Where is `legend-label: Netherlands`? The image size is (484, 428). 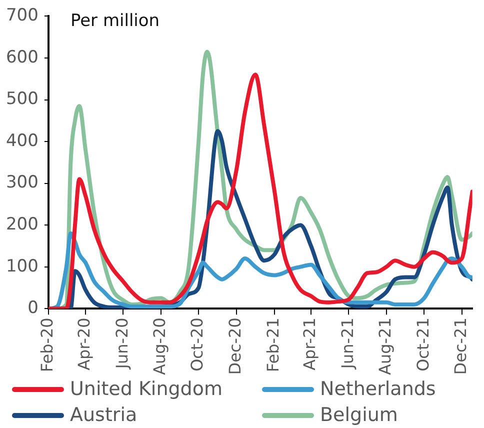
legend-label: Netherlands is located at coordinates (378, 389).